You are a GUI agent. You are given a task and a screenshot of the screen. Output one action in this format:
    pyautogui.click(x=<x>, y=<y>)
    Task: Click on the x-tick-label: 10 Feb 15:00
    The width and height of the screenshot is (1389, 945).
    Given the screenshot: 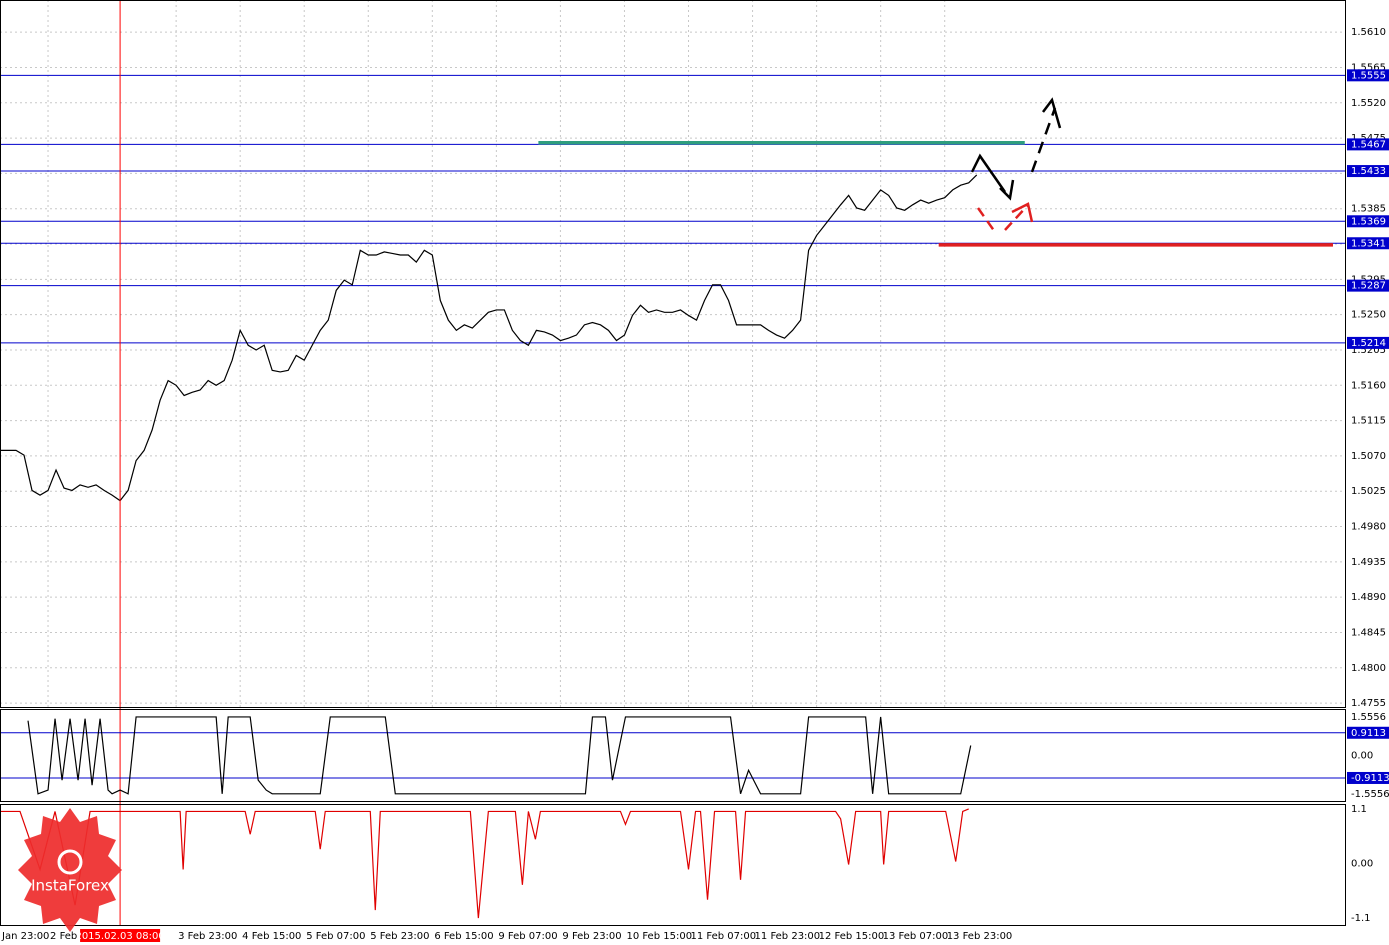 What is the action you would take?
    pyautogui.click(x=659, y=936)
    